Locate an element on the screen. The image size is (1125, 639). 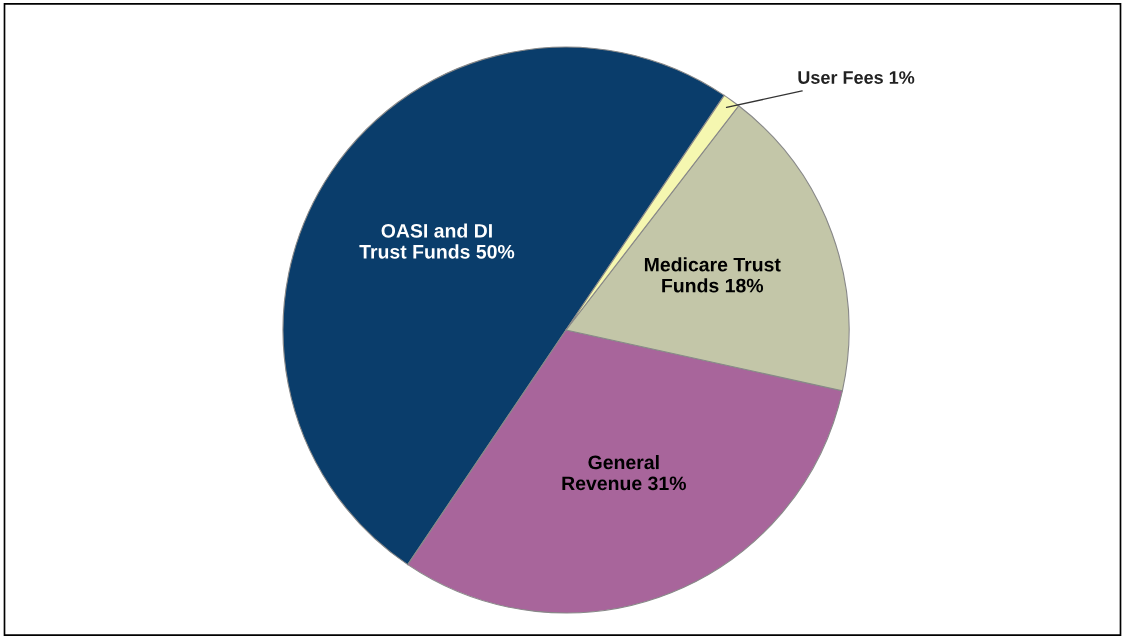
slice-label: User Fees 1% is located at coordinates (856, 77).